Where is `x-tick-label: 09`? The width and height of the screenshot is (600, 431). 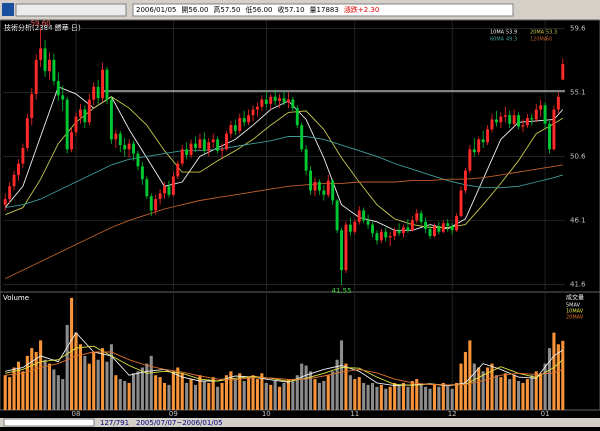 x-tick-label: 09 is located at coordinates (173, 414).